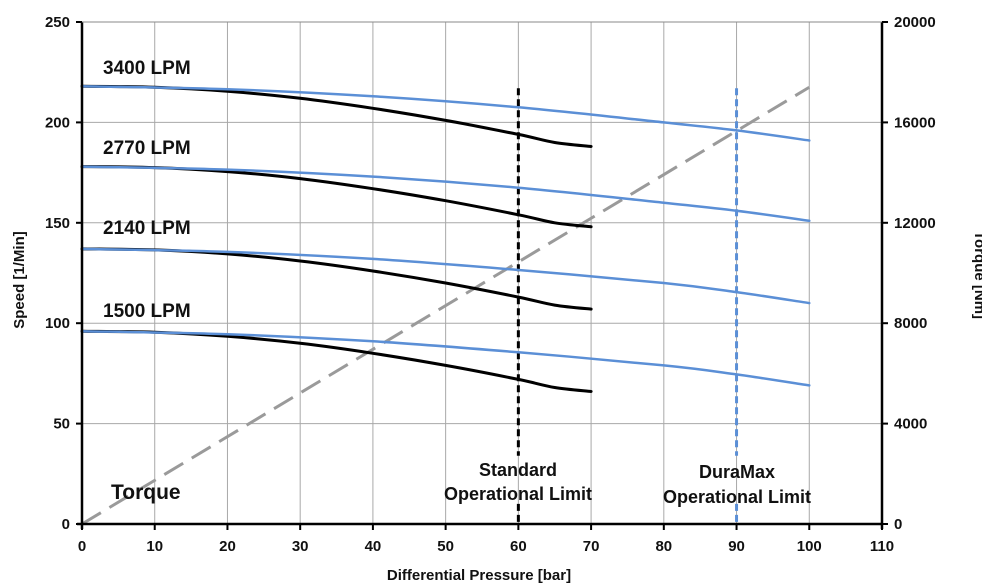 The width and height of the screenshot is (982, 585). Describe the element at coordinates (57, 323) in the screenshot. I see `y-tick-label: 100` at that location.